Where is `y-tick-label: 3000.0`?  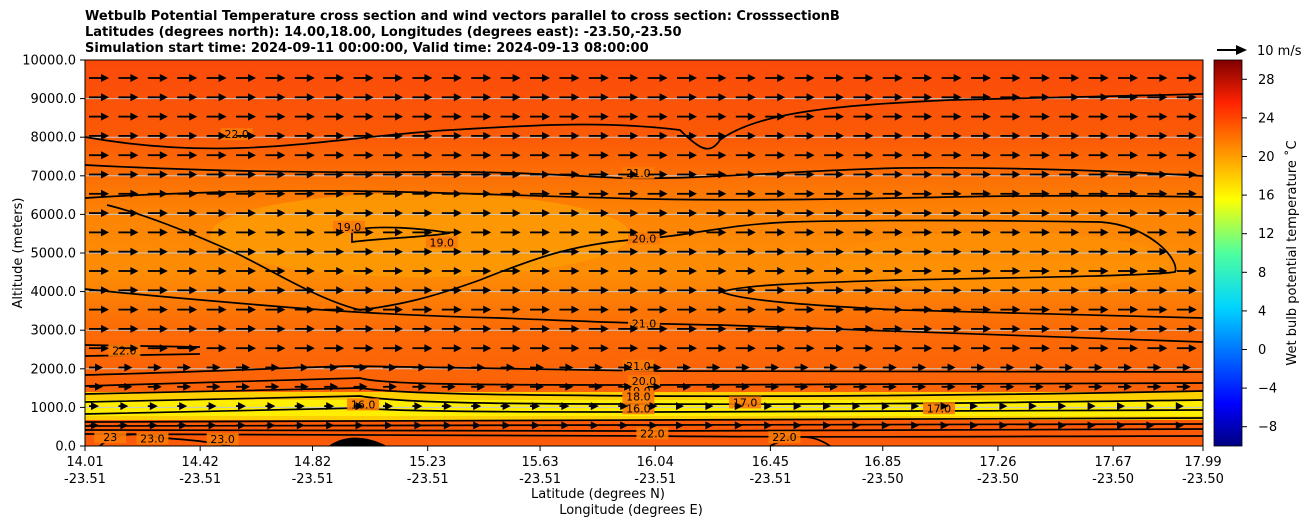 y-tick-label: 3000.0 is located at coordinates (54, 331).